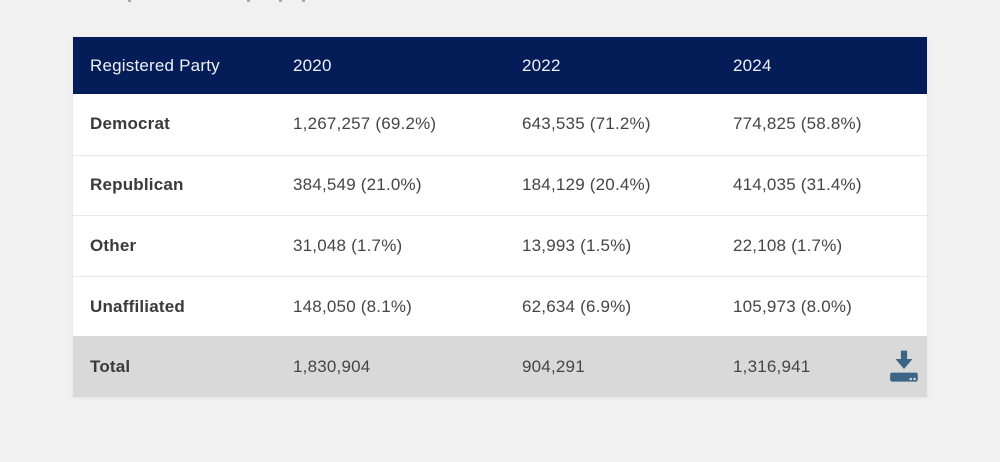  I want to click on value-2024: 105,973 (8.0%), so click(793, 306).